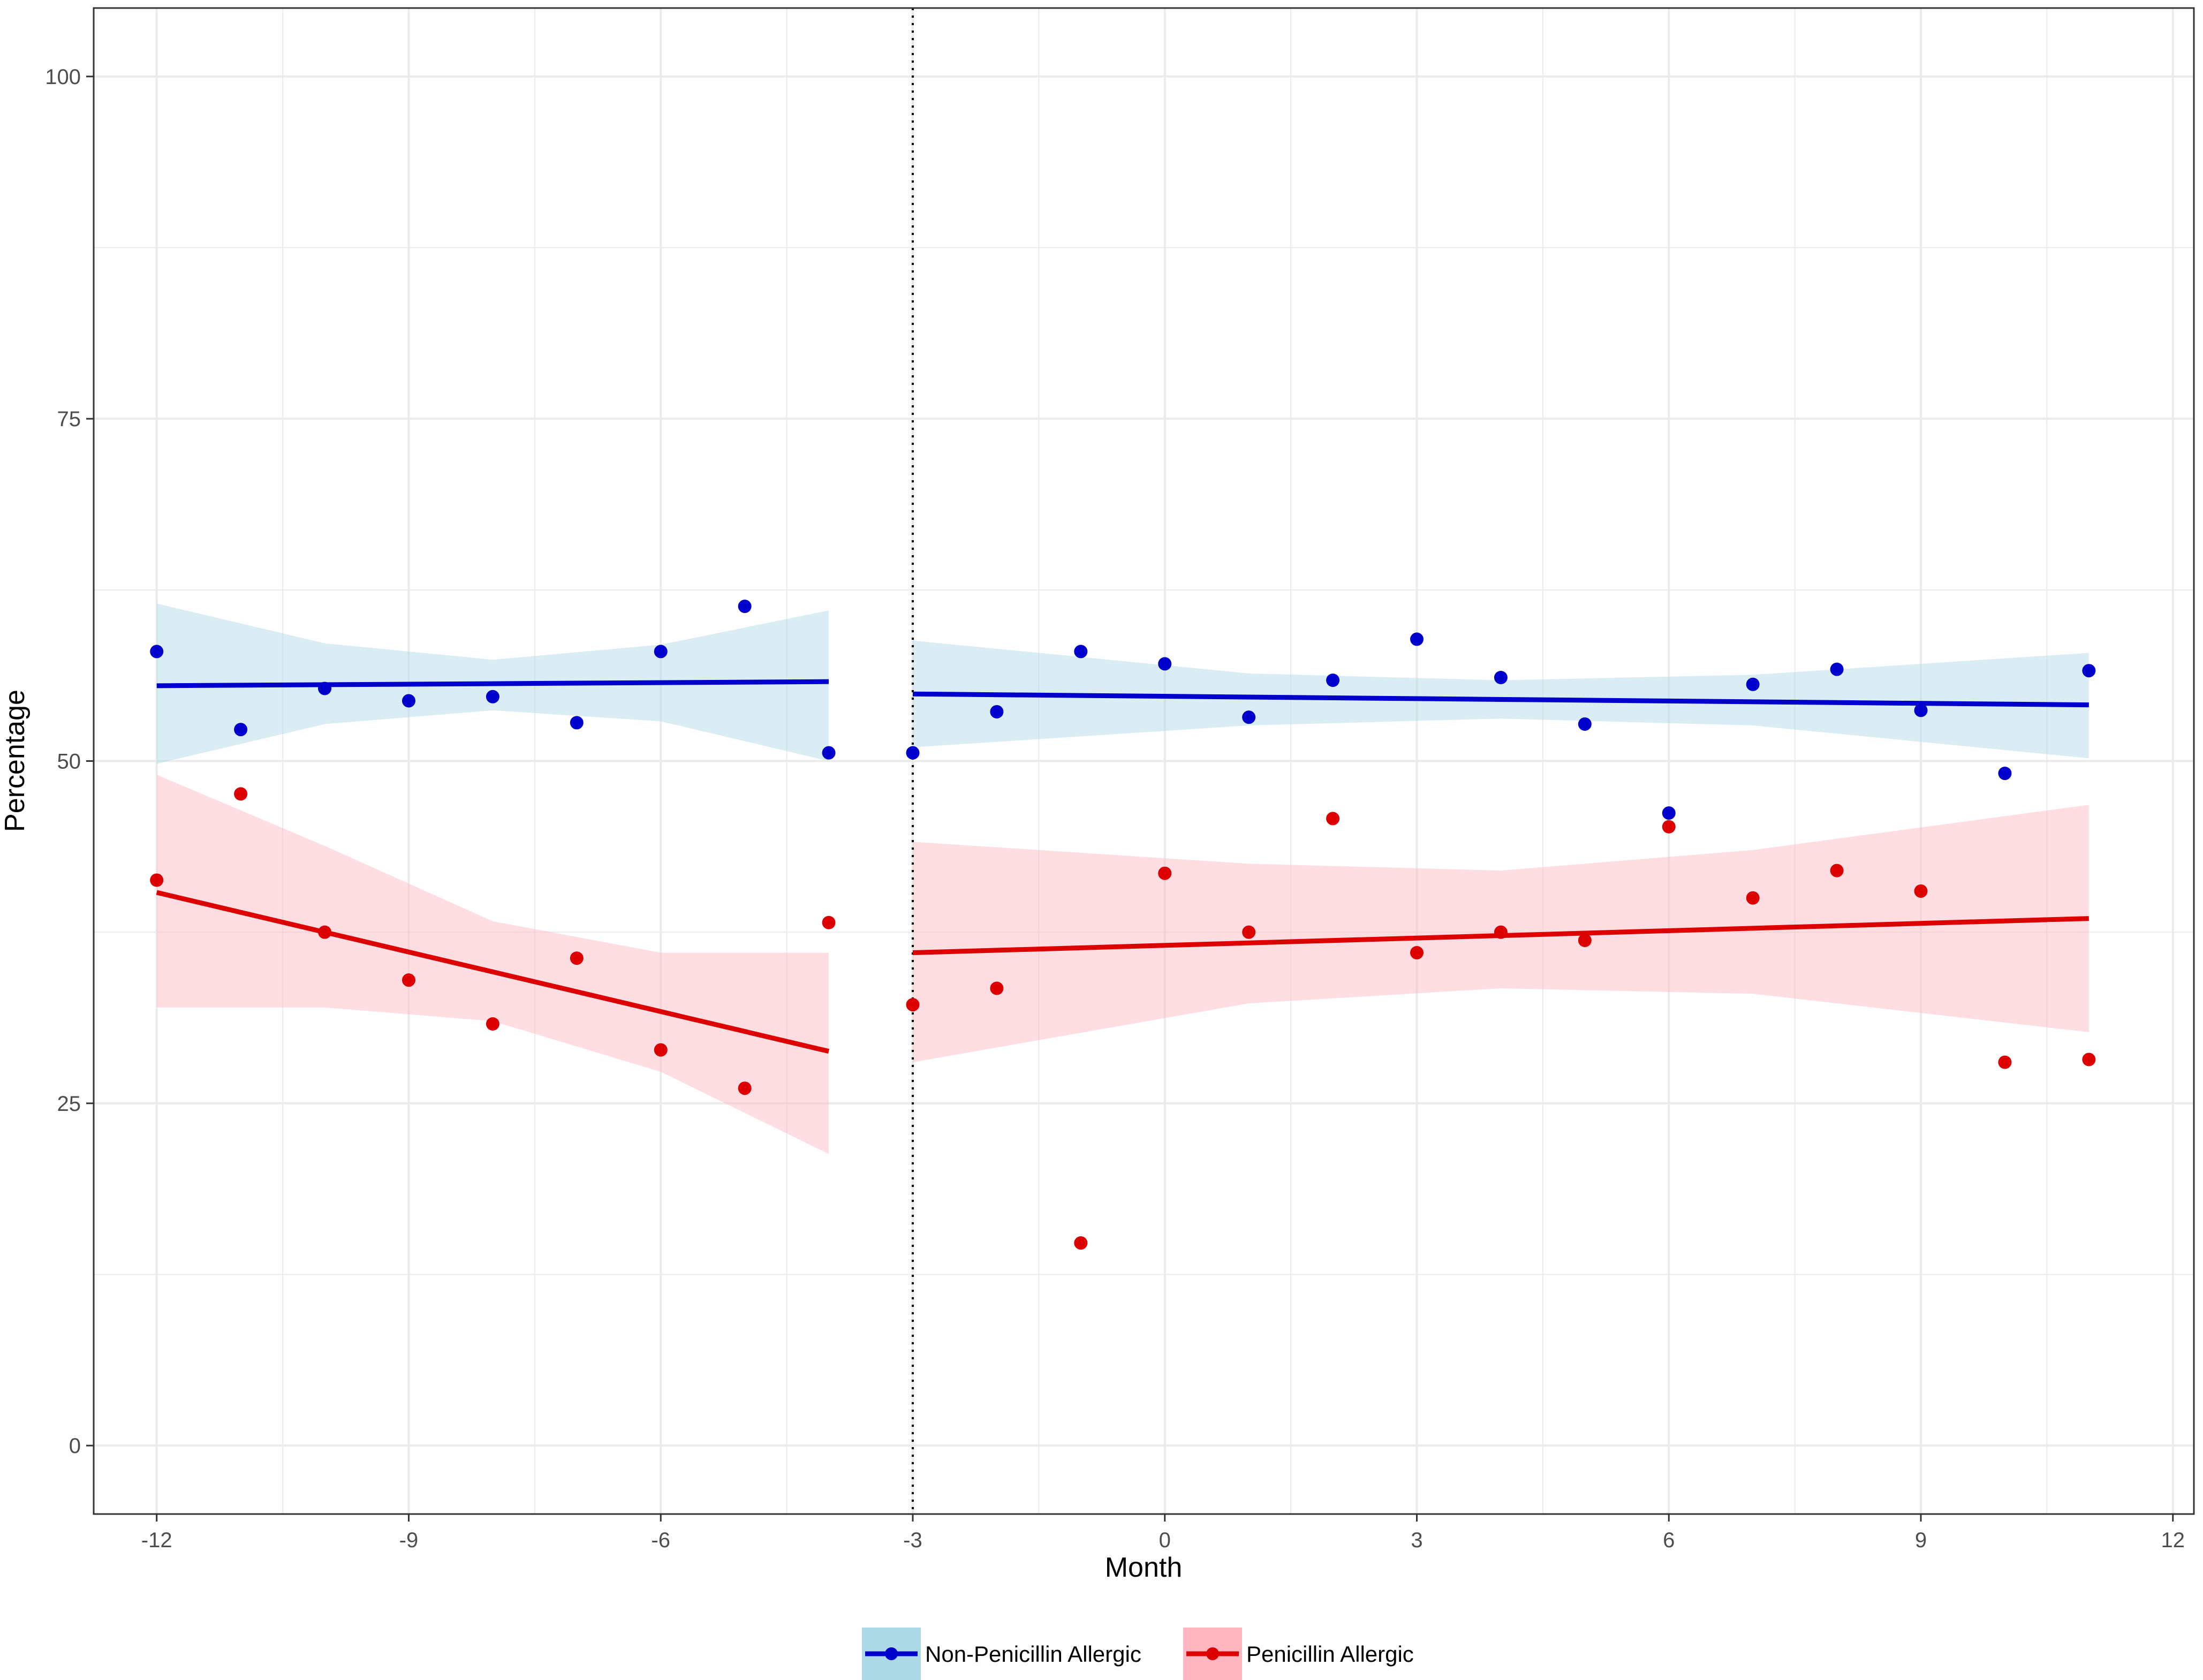 This screenshot has width=2203, height=1680. Describe the element at coordinates (912, 1540) in the screenshot. I see `x-tick-label: -3` at that location.